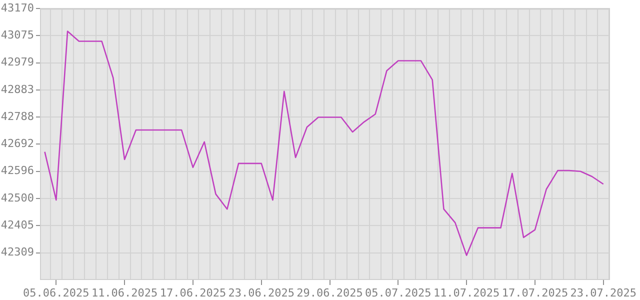 The image size is (640, 300). I want to click on y-tick-label: 42405, so click(17, 225).